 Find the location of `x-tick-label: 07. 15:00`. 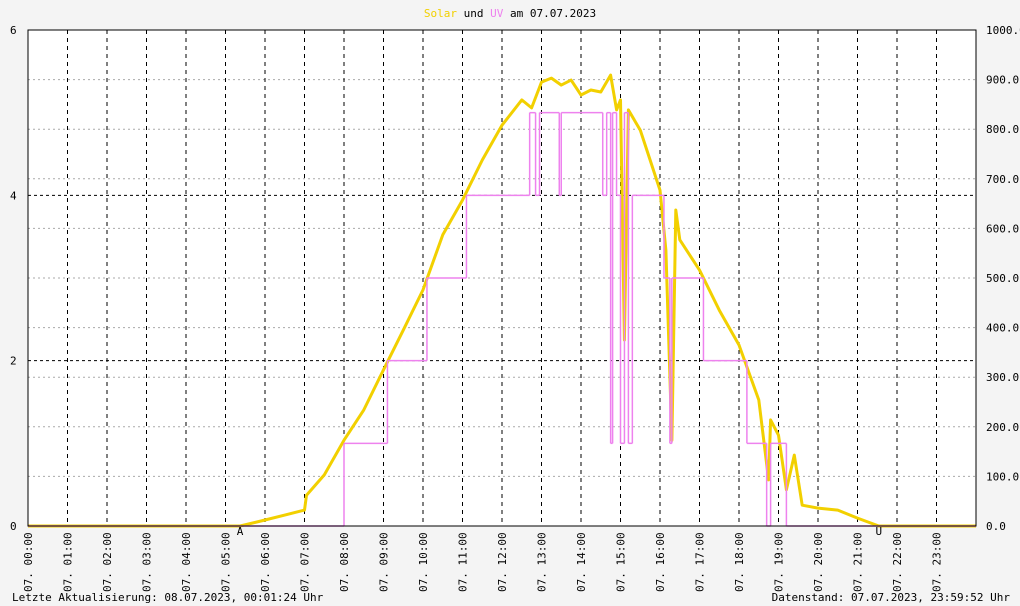

x-tick-label: 07. 15:00 is located at coordinates (621, 562).